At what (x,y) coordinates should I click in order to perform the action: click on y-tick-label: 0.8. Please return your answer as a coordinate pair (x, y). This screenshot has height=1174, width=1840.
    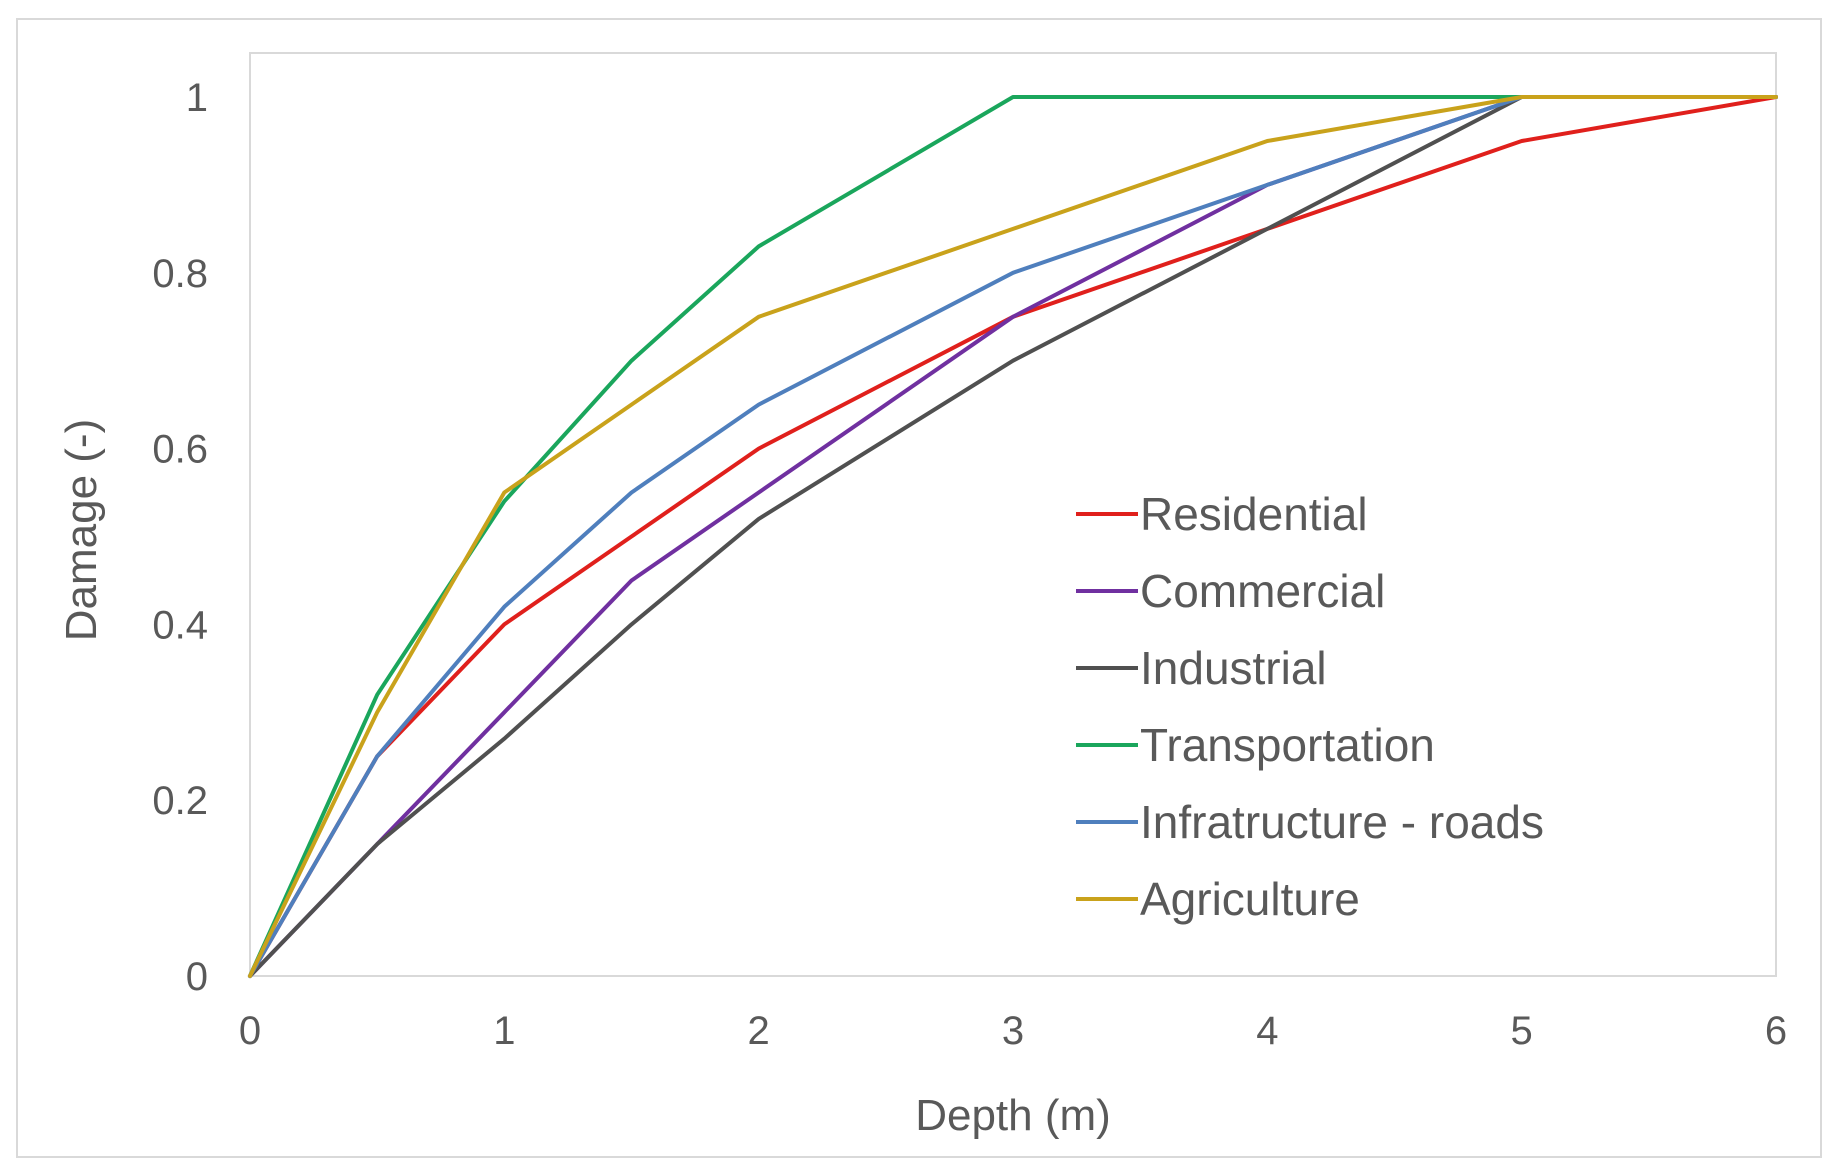
    Looking at the image, I should click on (180, 274).